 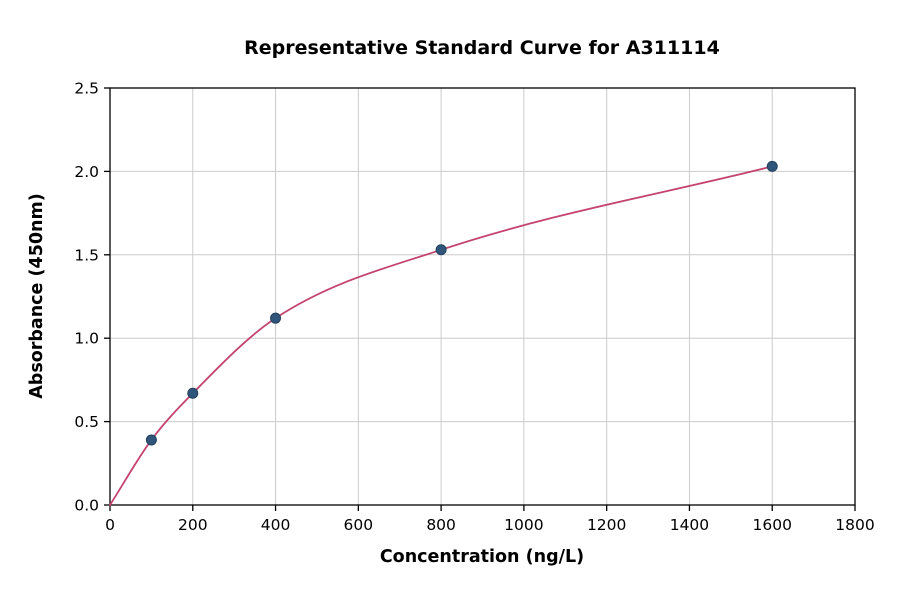 What do you see at coordinates (193, 525) in the screenshot?
I see `x-tick-label: 200` at bounding box center [193, 525].